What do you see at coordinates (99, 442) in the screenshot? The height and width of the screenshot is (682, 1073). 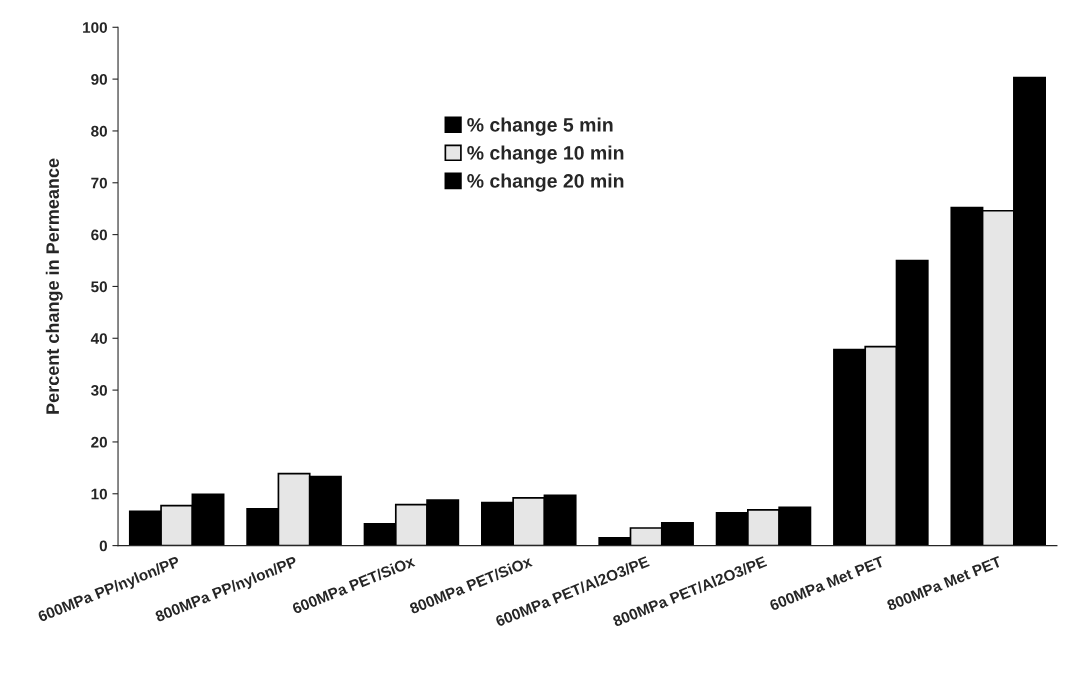 I see `y-tick-label: 20` at bounding box center [99, 442].